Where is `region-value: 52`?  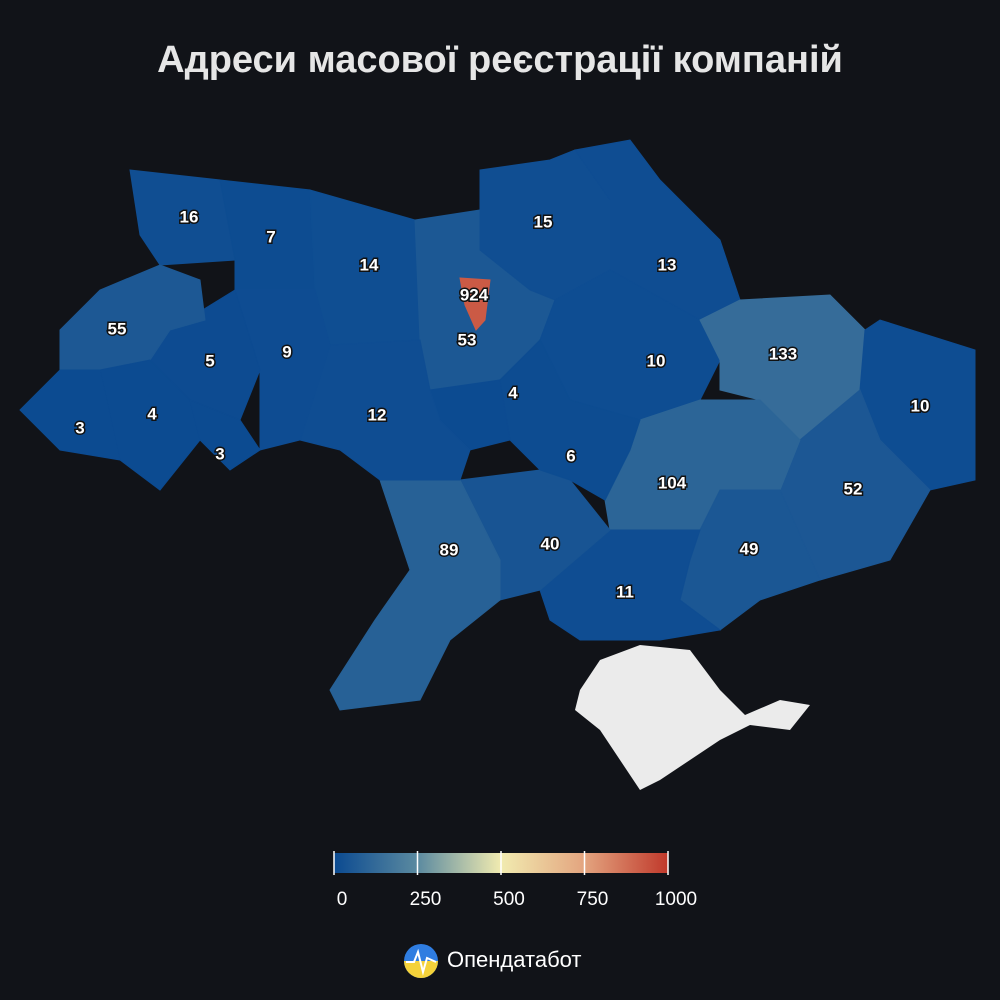 region-value: 52 is located at coordinates (853, 488).